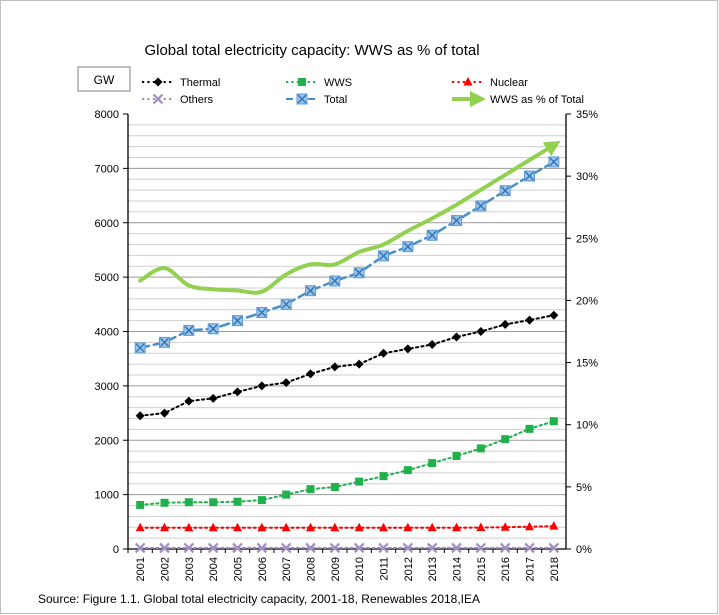 This screenshot has width=719, height=615. I want to click on series-line-thermal, so click(347, 365).